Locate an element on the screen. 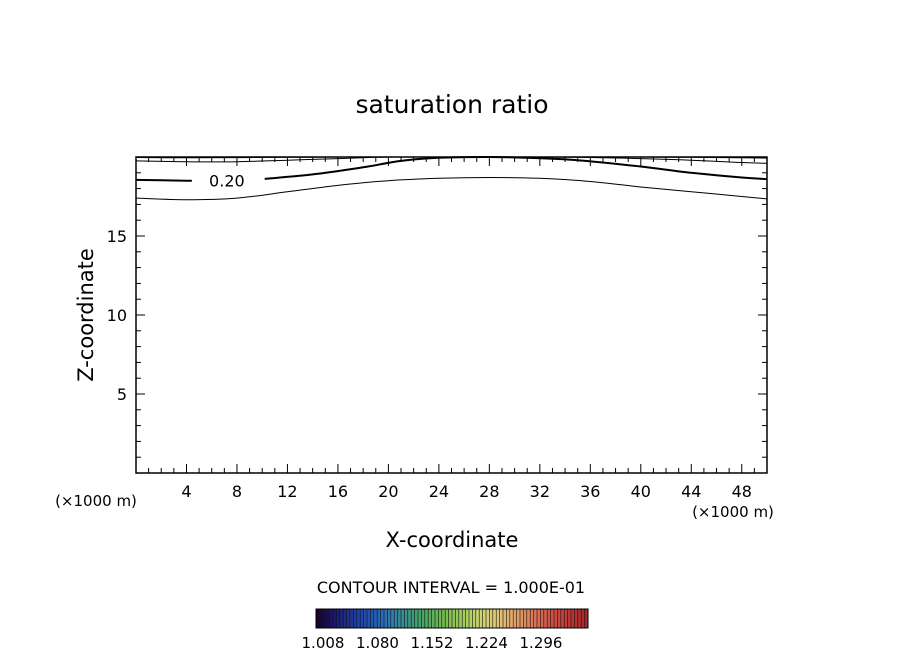  chart-title: saturation ratio is located at coordinates (451, 104).